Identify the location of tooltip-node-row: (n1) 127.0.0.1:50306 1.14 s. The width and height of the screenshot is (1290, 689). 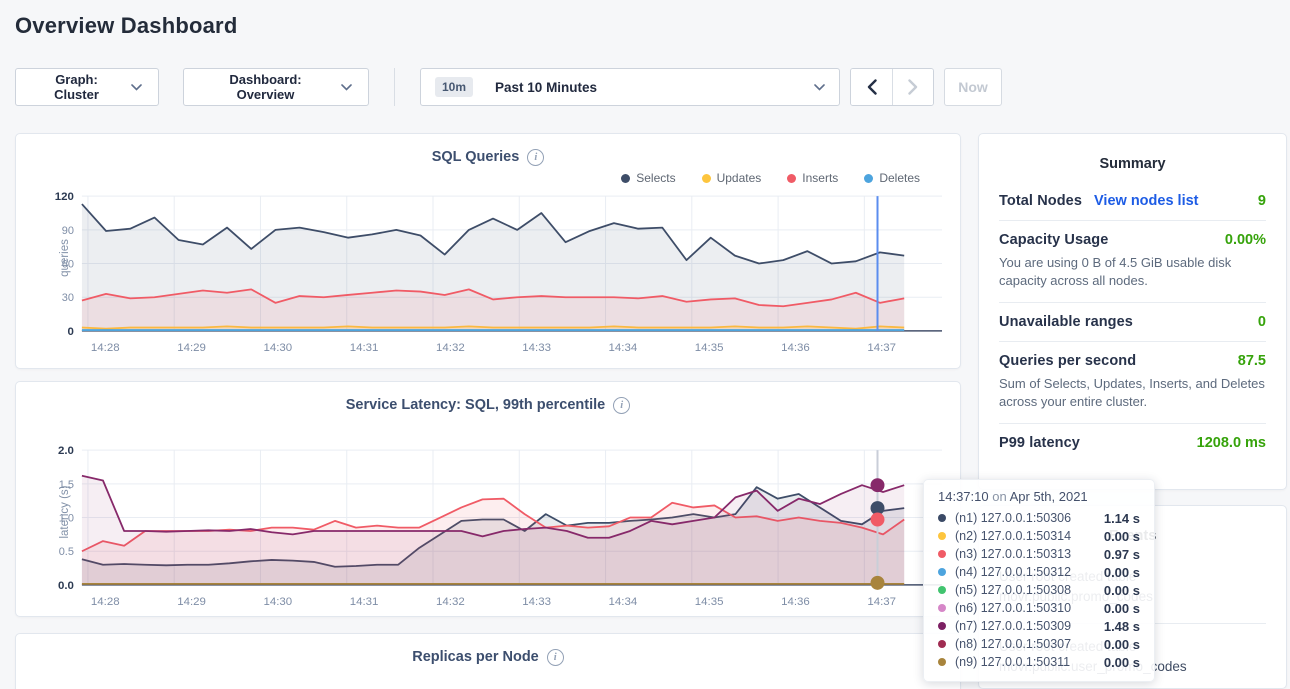
(1039, 518).